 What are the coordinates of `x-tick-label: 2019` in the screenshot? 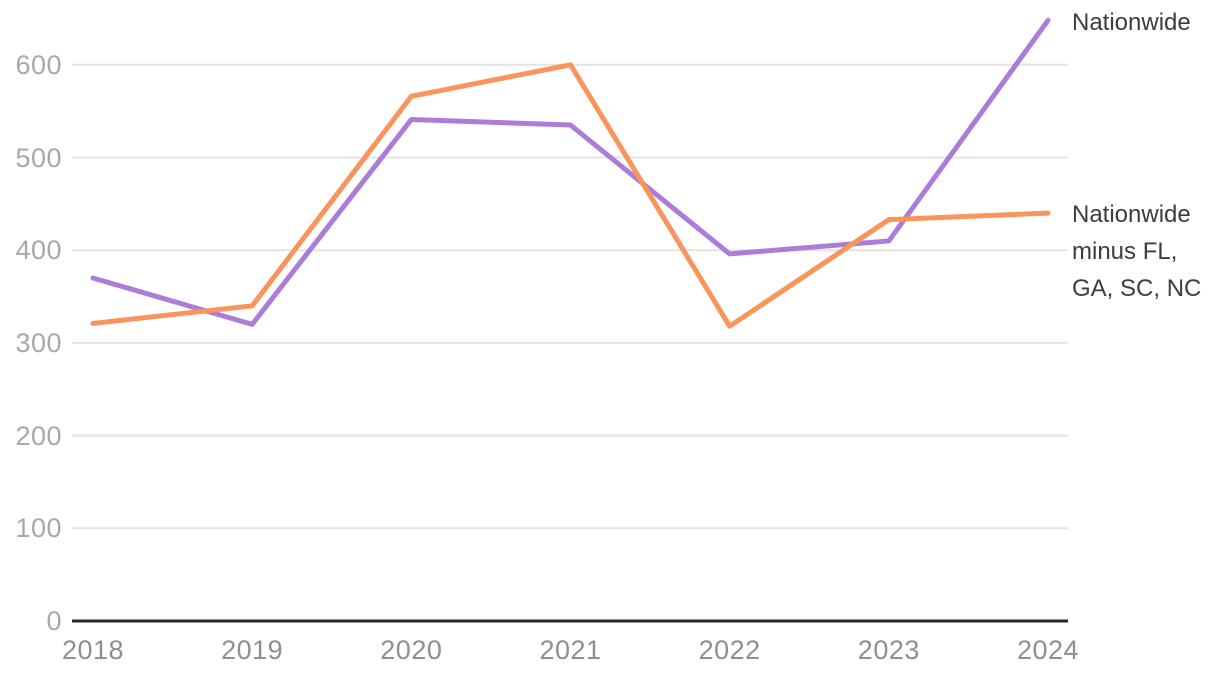 It's located at (252, 650).